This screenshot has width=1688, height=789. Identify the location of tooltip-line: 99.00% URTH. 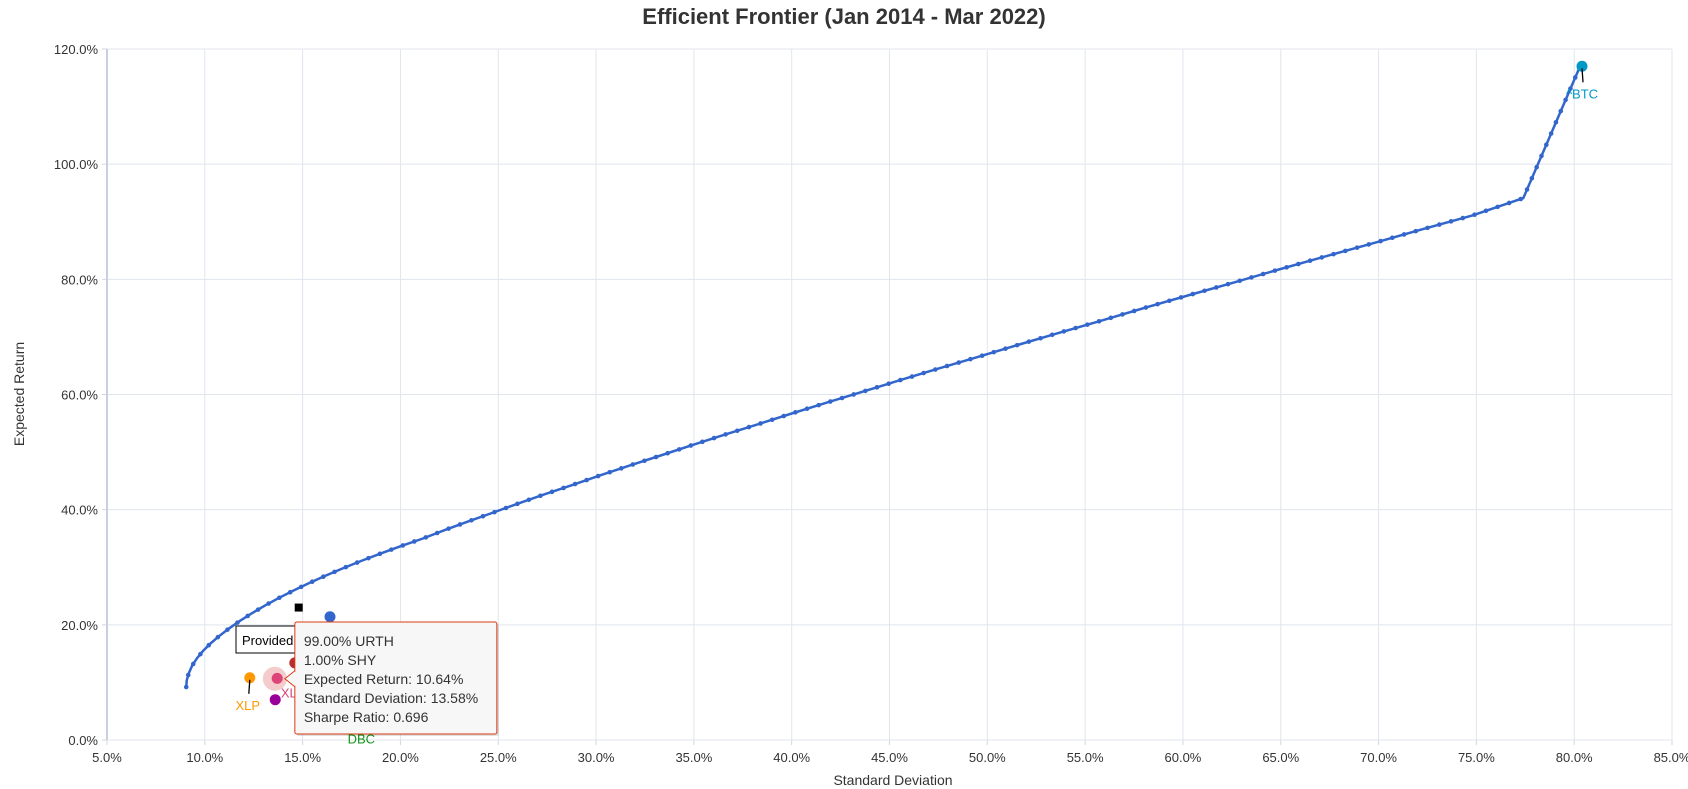
(349, 641).